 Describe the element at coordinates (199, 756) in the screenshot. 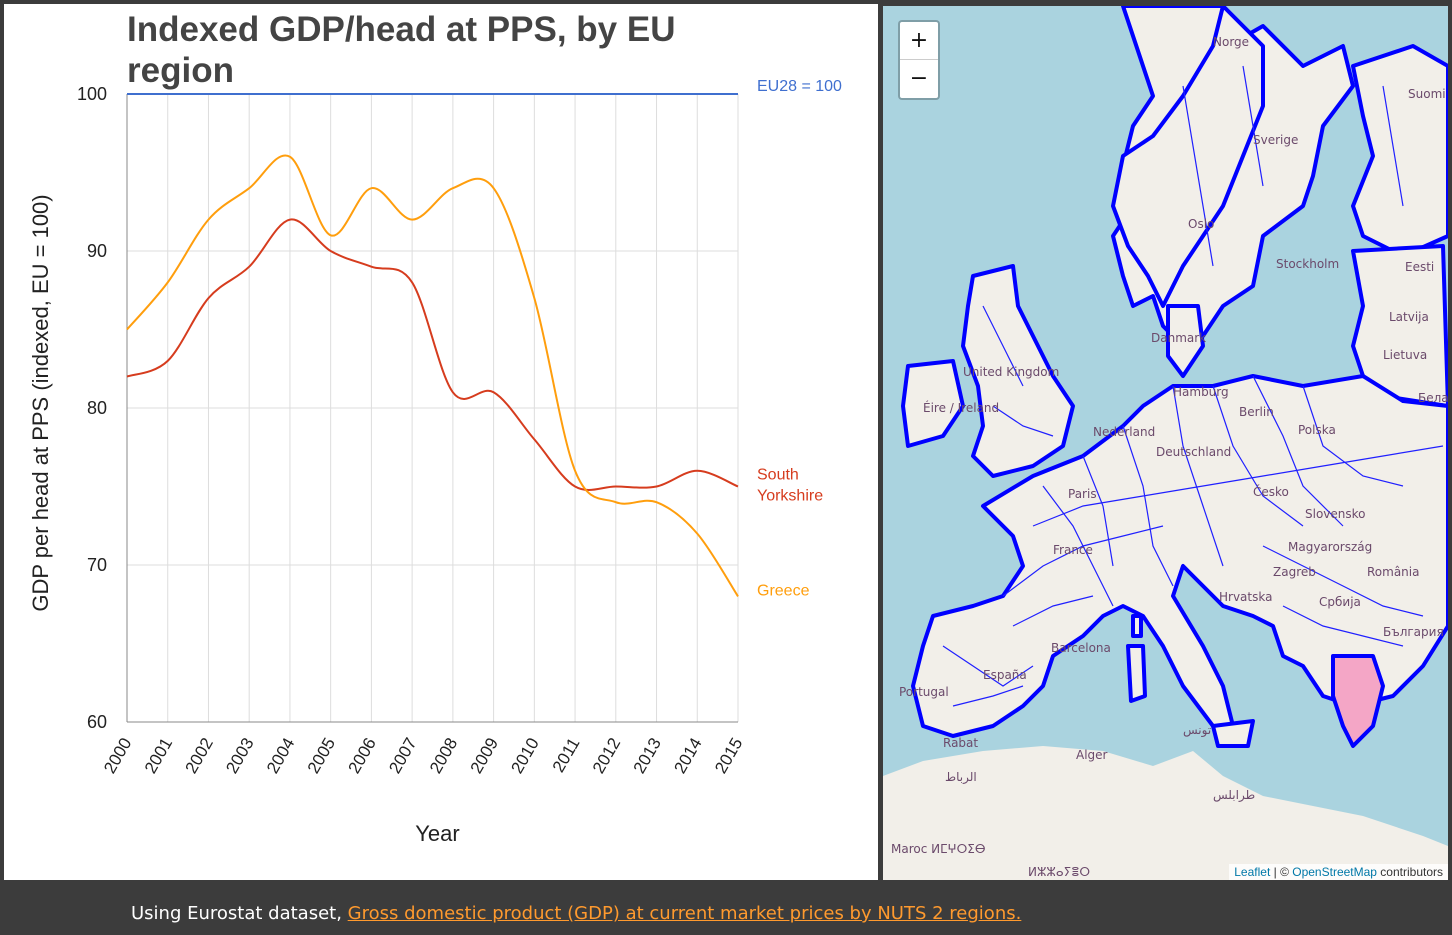

I see `x-tick-label: 2002` at that location.